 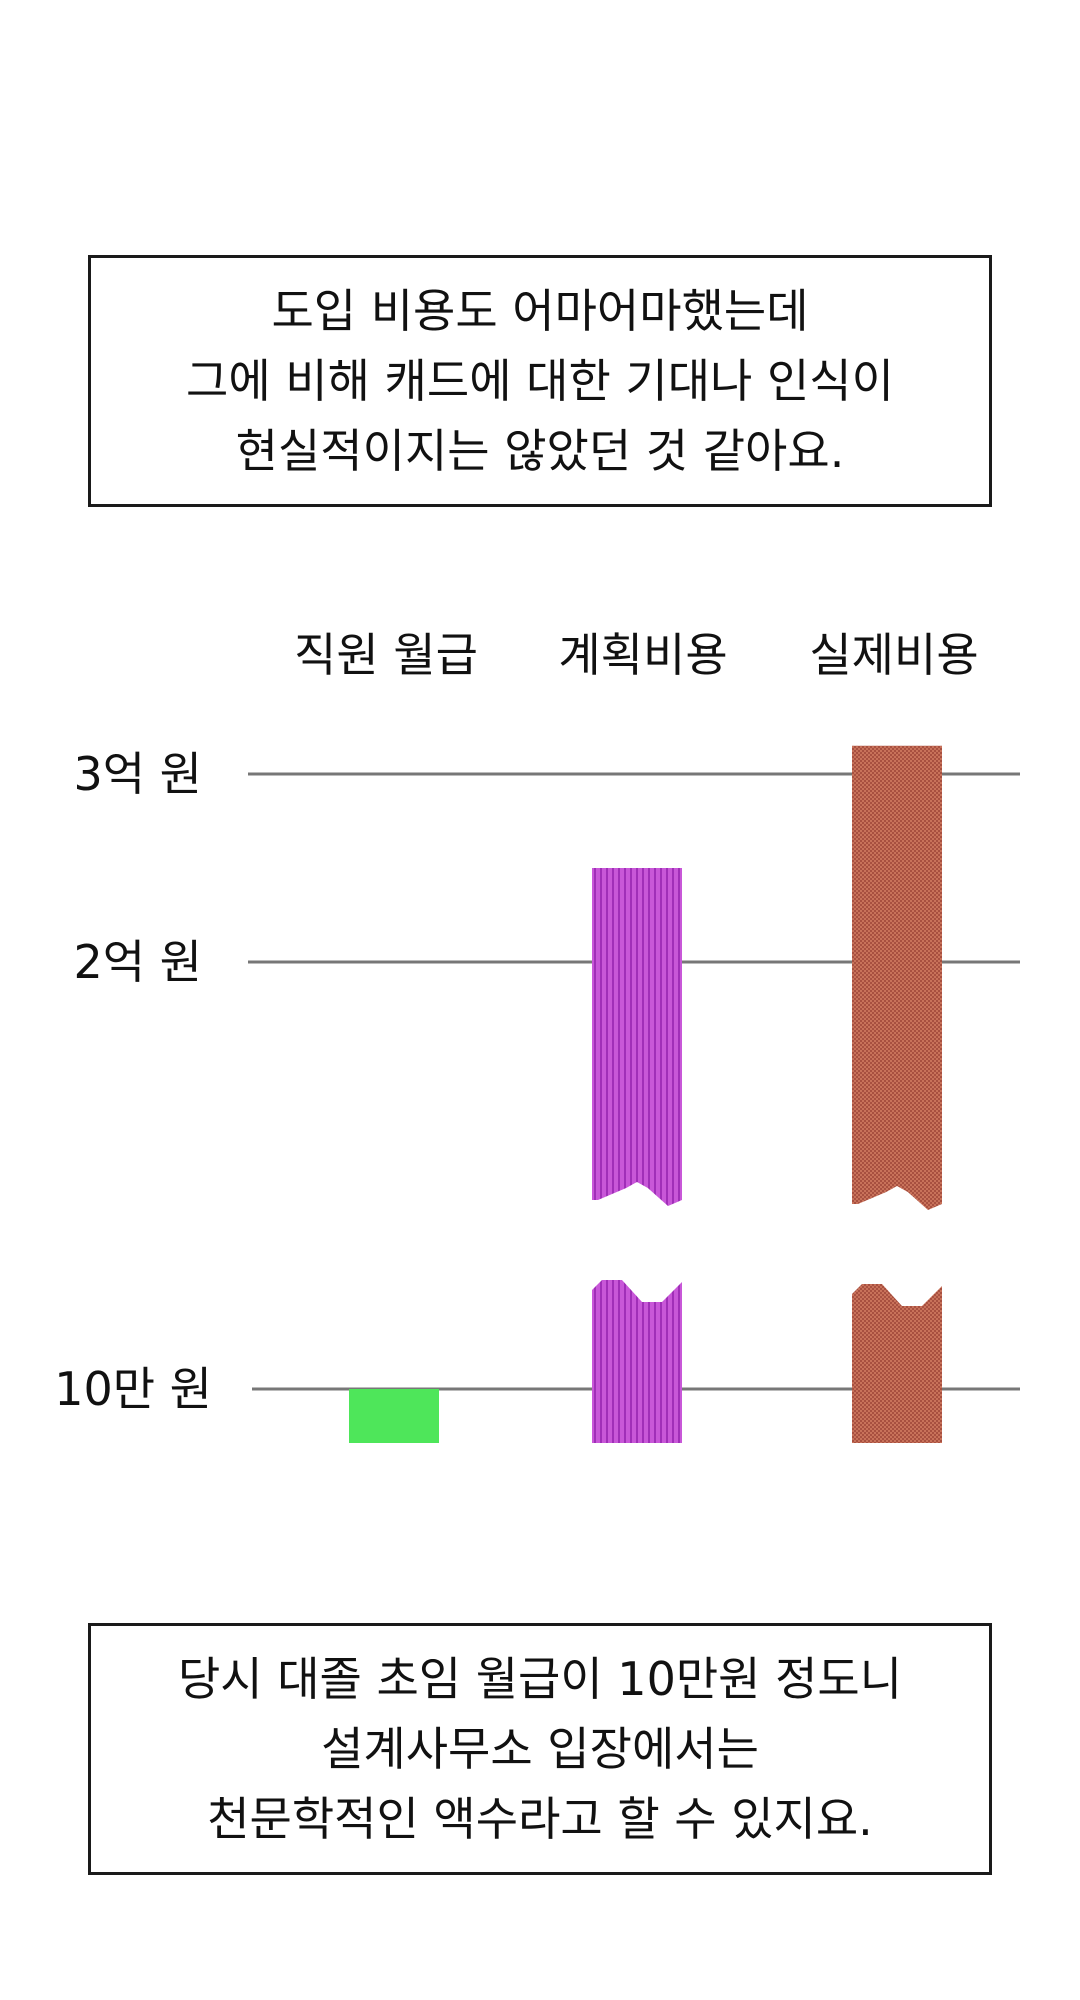 I want to click on category-label: 직원 월급, so click(x=386, y=655).